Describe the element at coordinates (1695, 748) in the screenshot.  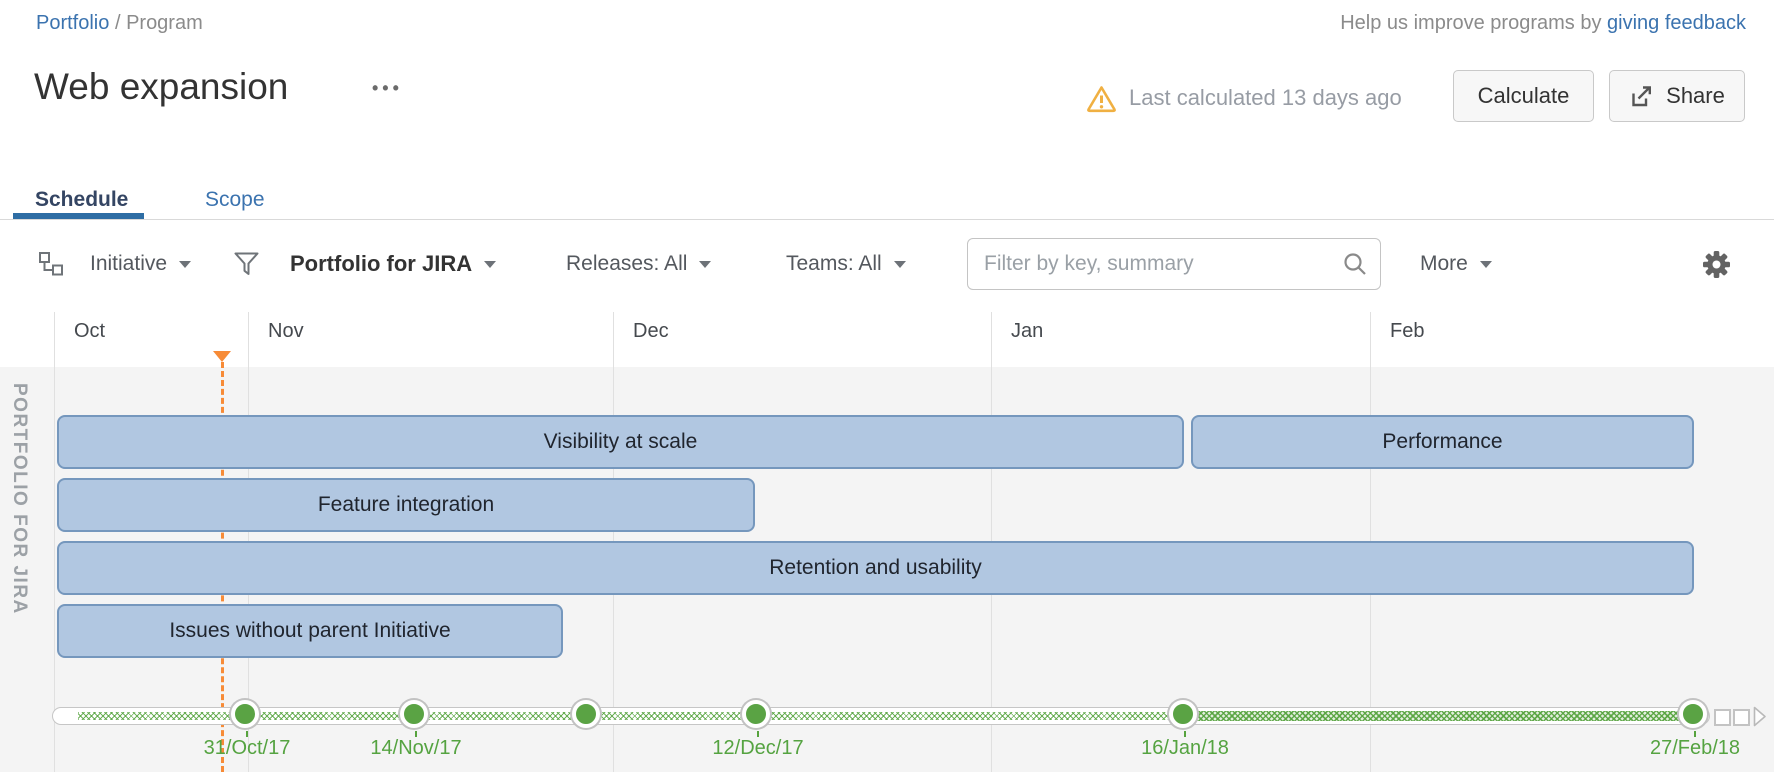
I see `milestone-date-label: 27/Feb/18` at that location.